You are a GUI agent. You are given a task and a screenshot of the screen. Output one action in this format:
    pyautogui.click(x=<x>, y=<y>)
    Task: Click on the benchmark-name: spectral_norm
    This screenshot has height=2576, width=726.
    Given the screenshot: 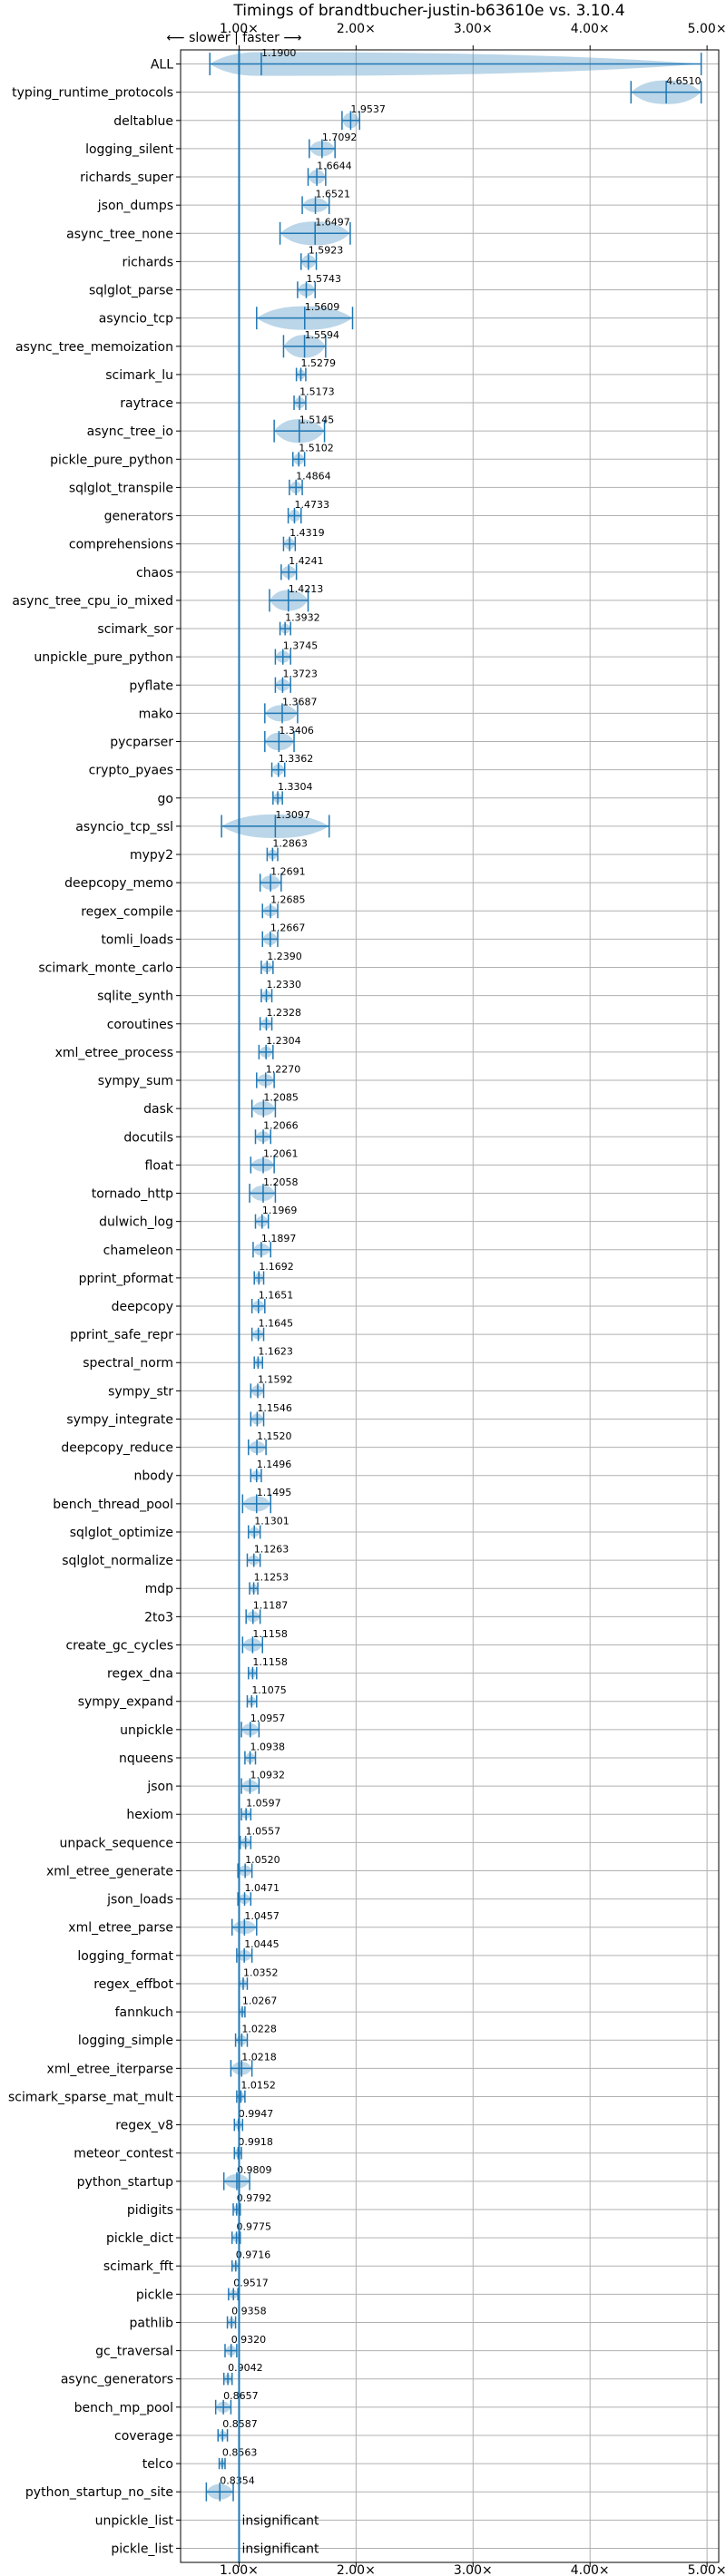 What is the action you would take?
    pyautogui.click(x=128, y=1363)
    